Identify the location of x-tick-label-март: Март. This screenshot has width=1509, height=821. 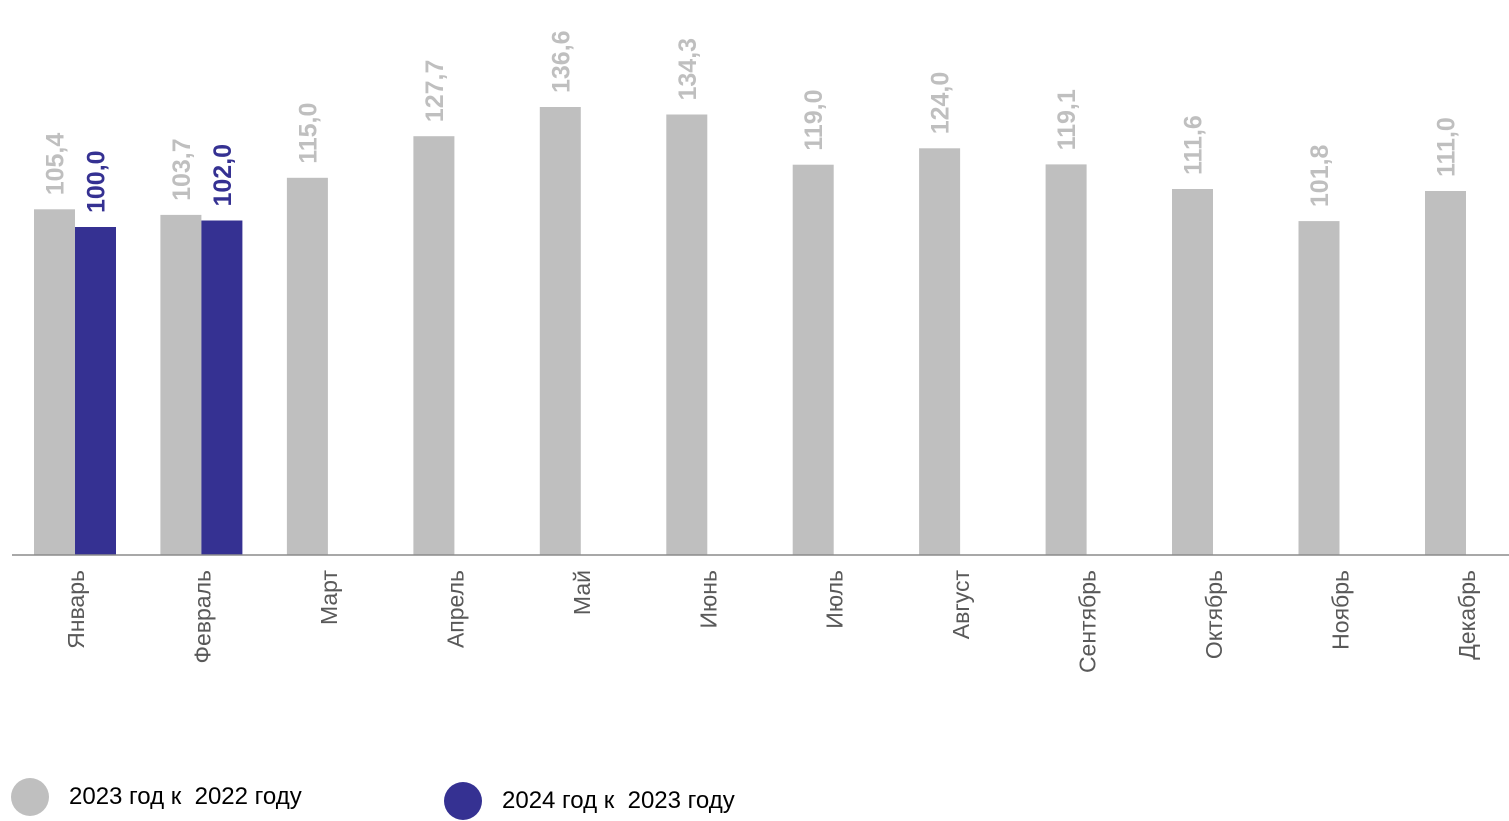
(329, 597).